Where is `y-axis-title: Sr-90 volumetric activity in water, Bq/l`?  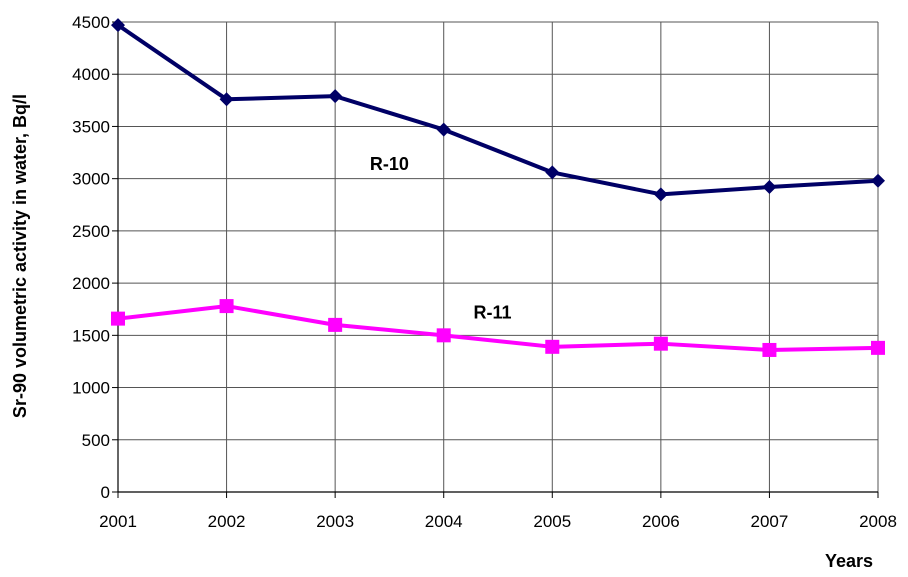 y-axis-title: Sr-90 volumetric activity in water, Bq/l is located at coordinates (20, 256).